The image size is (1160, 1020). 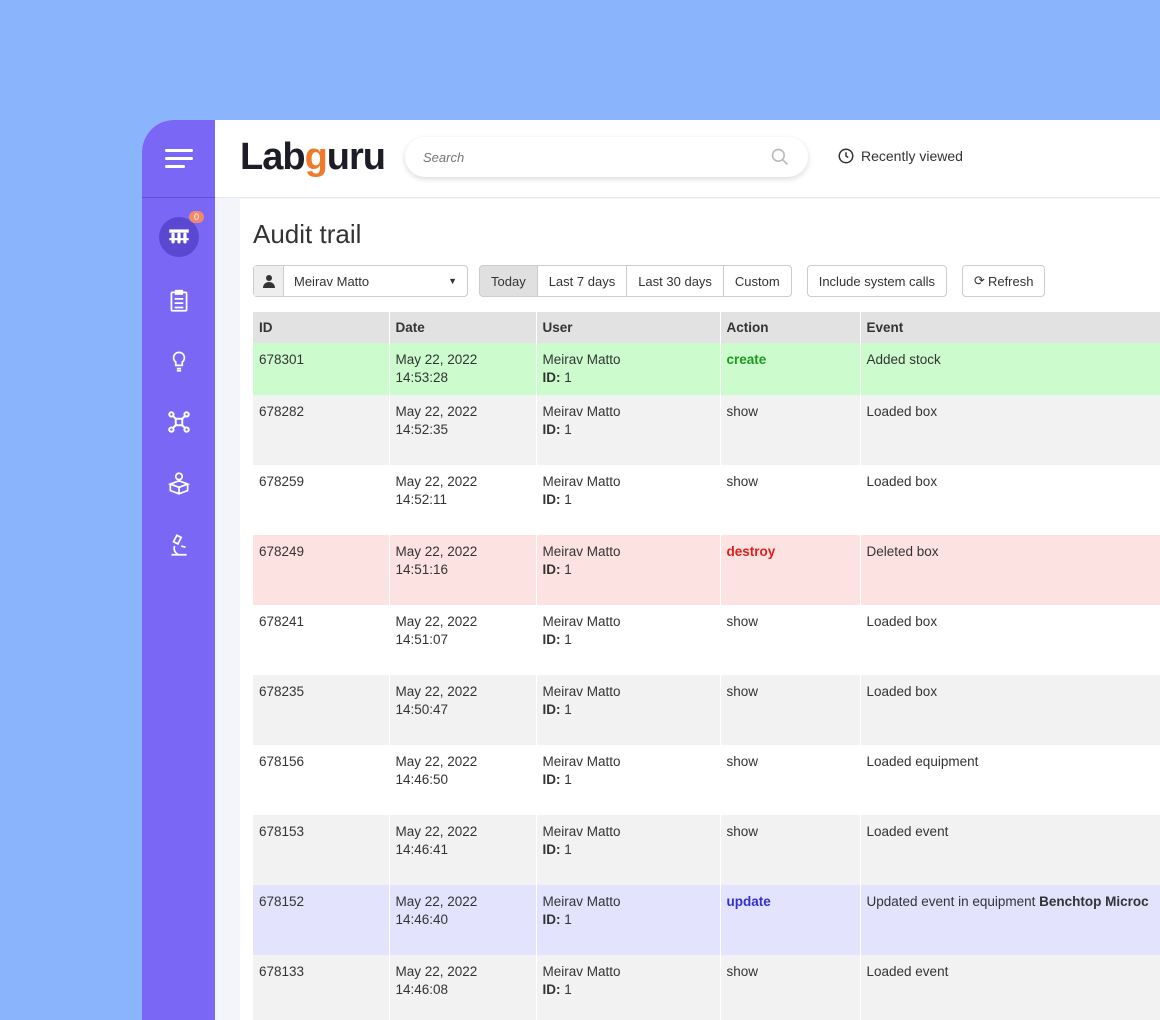 What do you see at coordinates (321, 430) in the screenshot?
I see `cell-id: 678282` at bounding box center [321, 430].